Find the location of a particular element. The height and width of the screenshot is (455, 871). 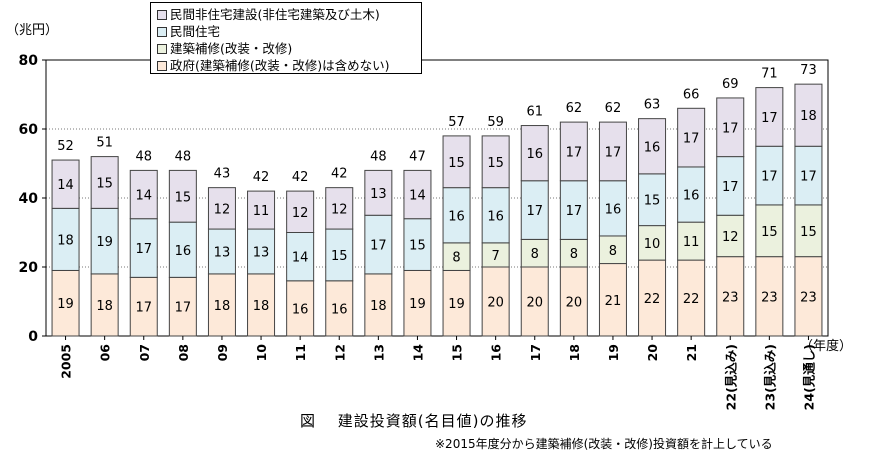

legend-label: 政府(建築補修(改装・改修)は含めない) is located at coordinates (280, 65).